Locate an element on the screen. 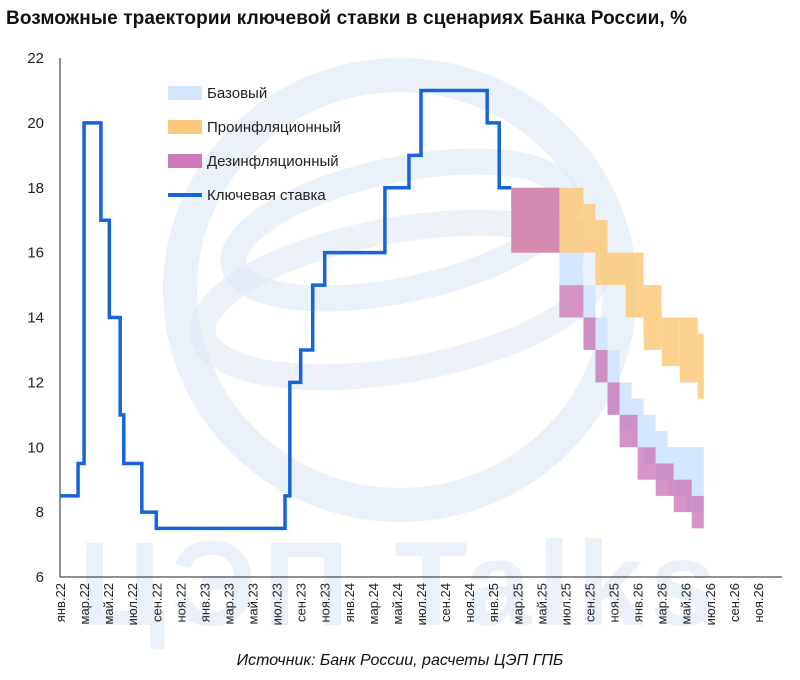 Image resolution: width=800 pixels, height=680 pixels. x-tick-label: июл.22 is located at coordinates (132, 604).